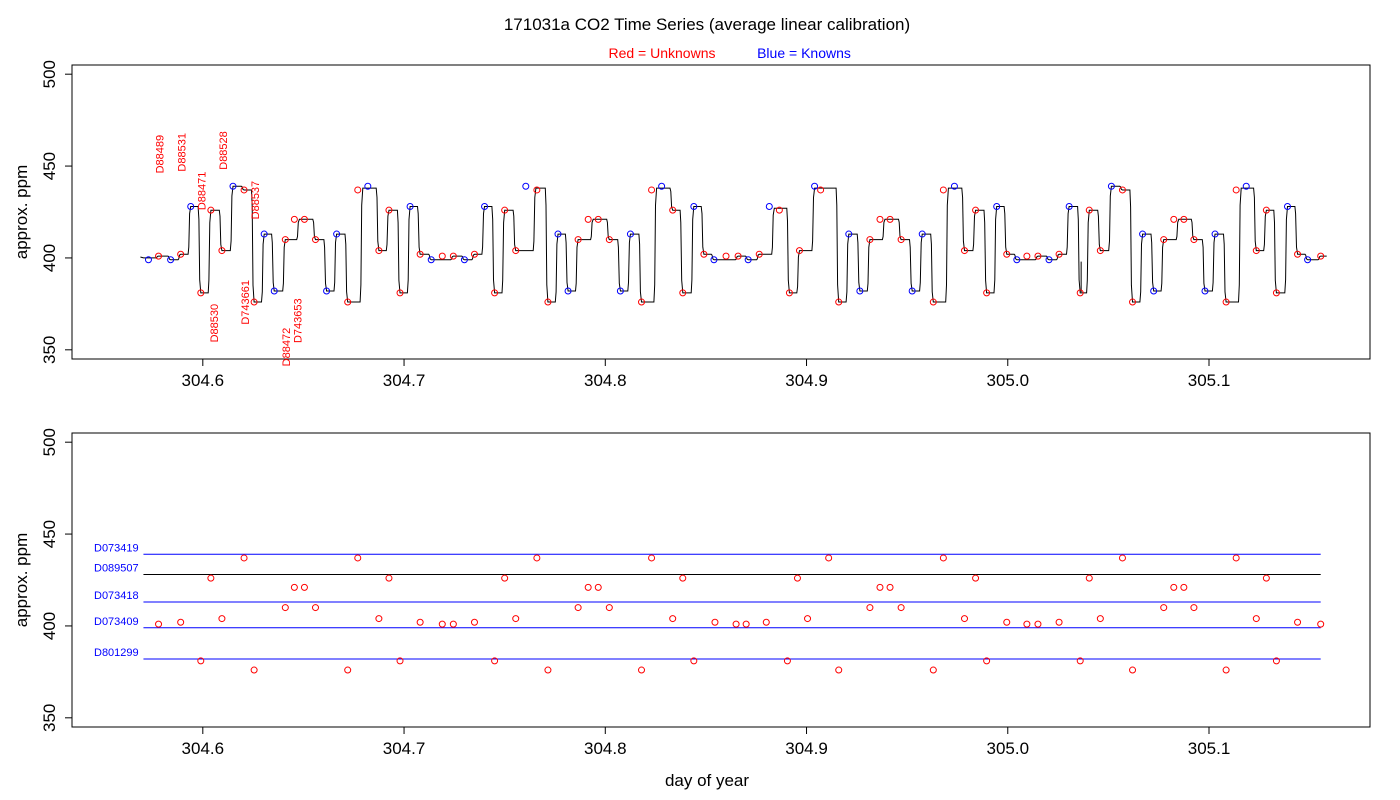  What do you see at coordinates (49, 626) in the screenshot?
I see `y-tick-label: 400` at bounding box center [49, 626].